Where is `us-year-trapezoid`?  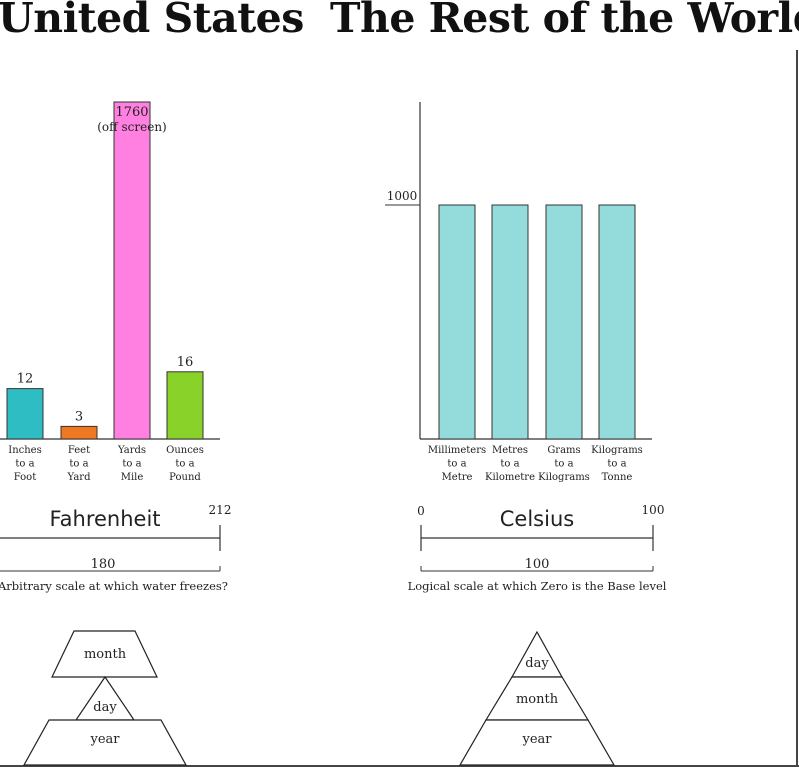
us-year-trapezoid is located at coordinates (105, 742).